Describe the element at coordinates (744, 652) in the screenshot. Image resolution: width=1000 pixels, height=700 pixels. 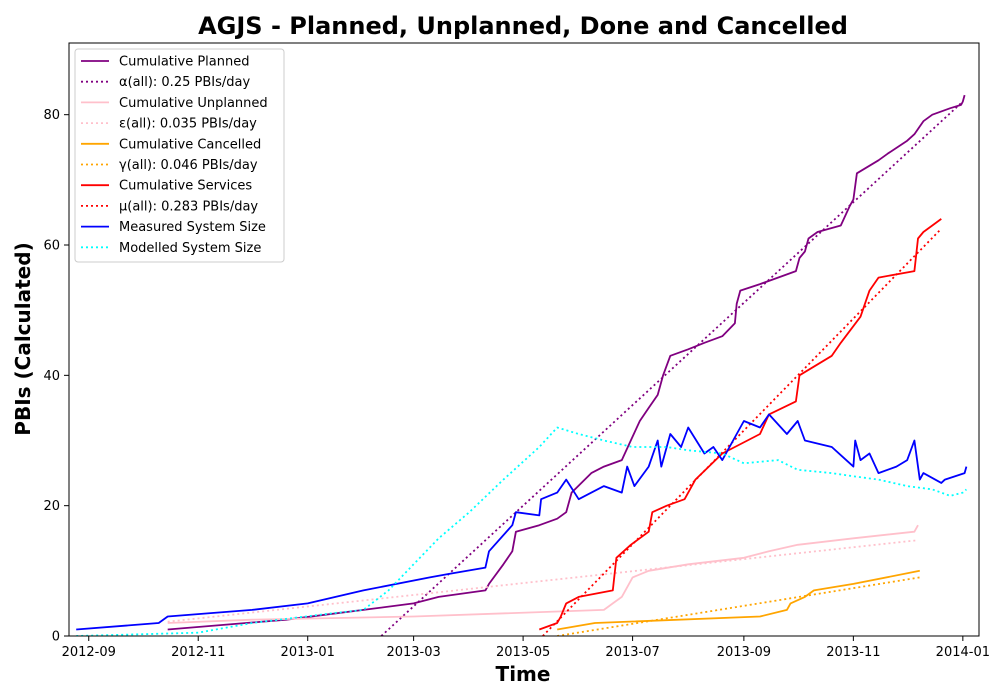
I see `x-tick-label: 2013-09` at that location.